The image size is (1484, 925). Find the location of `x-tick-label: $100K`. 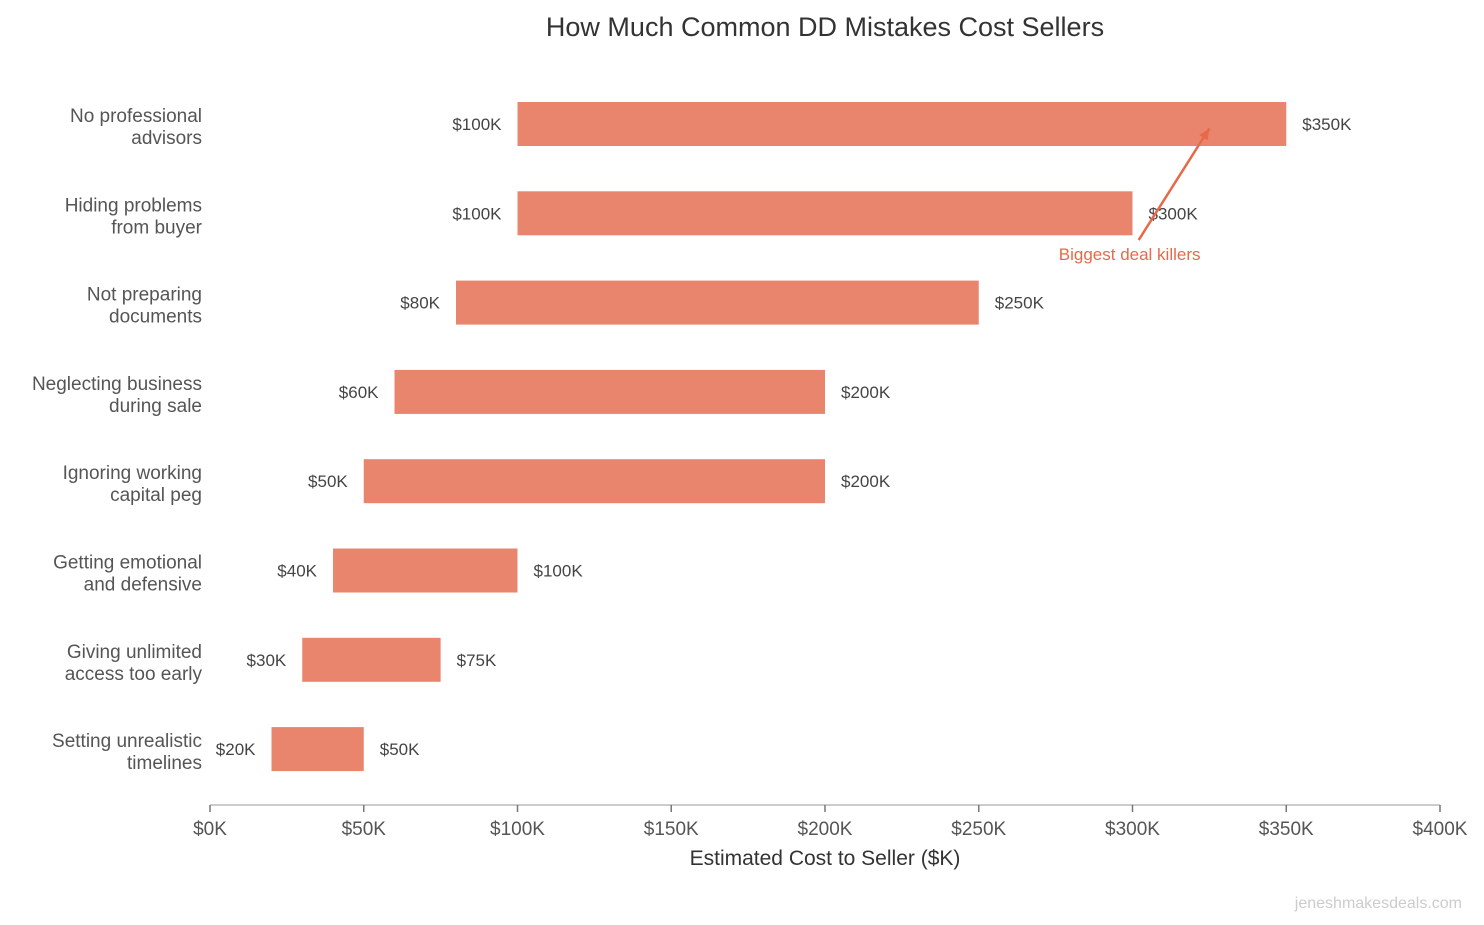

x-tick-label: $100K is located at coordinates (517, 829).